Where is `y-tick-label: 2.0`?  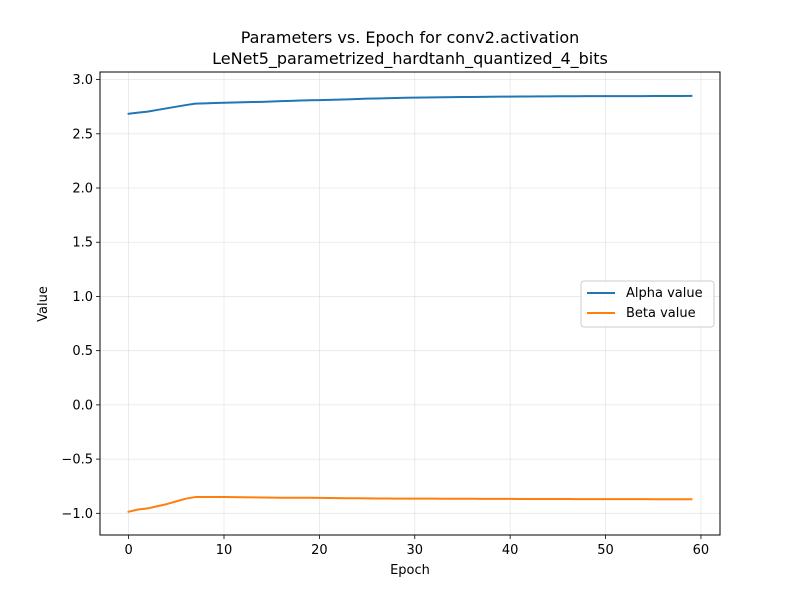
y-tick-label: 2.0 is located at coordinates (82, 189).